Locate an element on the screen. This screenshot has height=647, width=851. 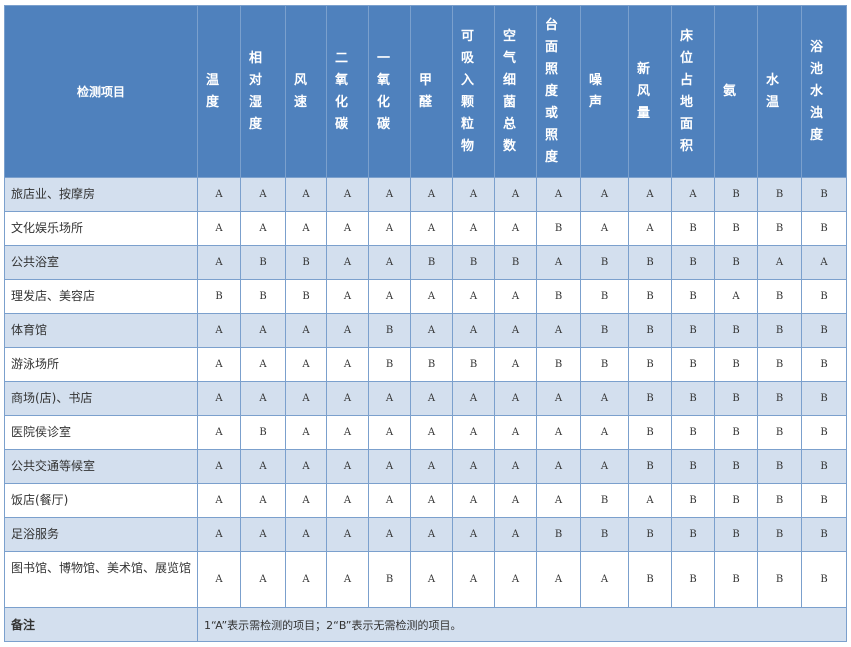
table-row: 医院侯诊室 A B A A A A A A A A B B B B B is located at coordinates (425, 432).